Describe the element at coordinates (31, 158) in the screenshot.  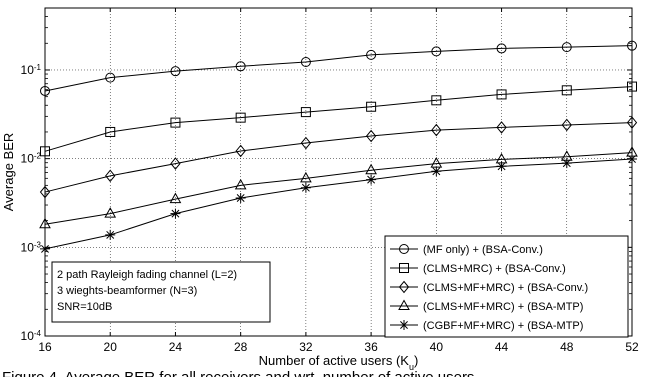
I see `y-tick-label: 10⁻²` at that location.